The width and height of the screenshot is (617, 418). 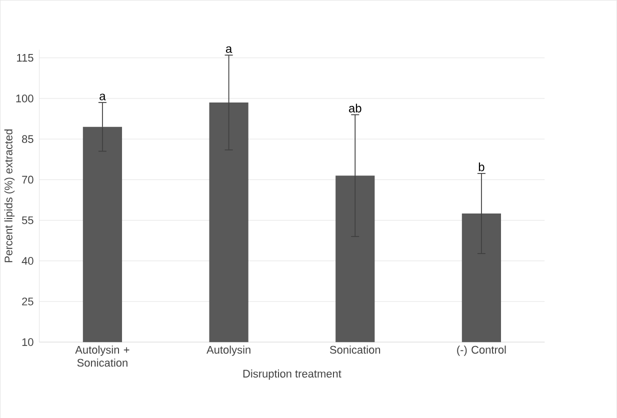 I want to click on annotation: b, so click(x=481, y=166).